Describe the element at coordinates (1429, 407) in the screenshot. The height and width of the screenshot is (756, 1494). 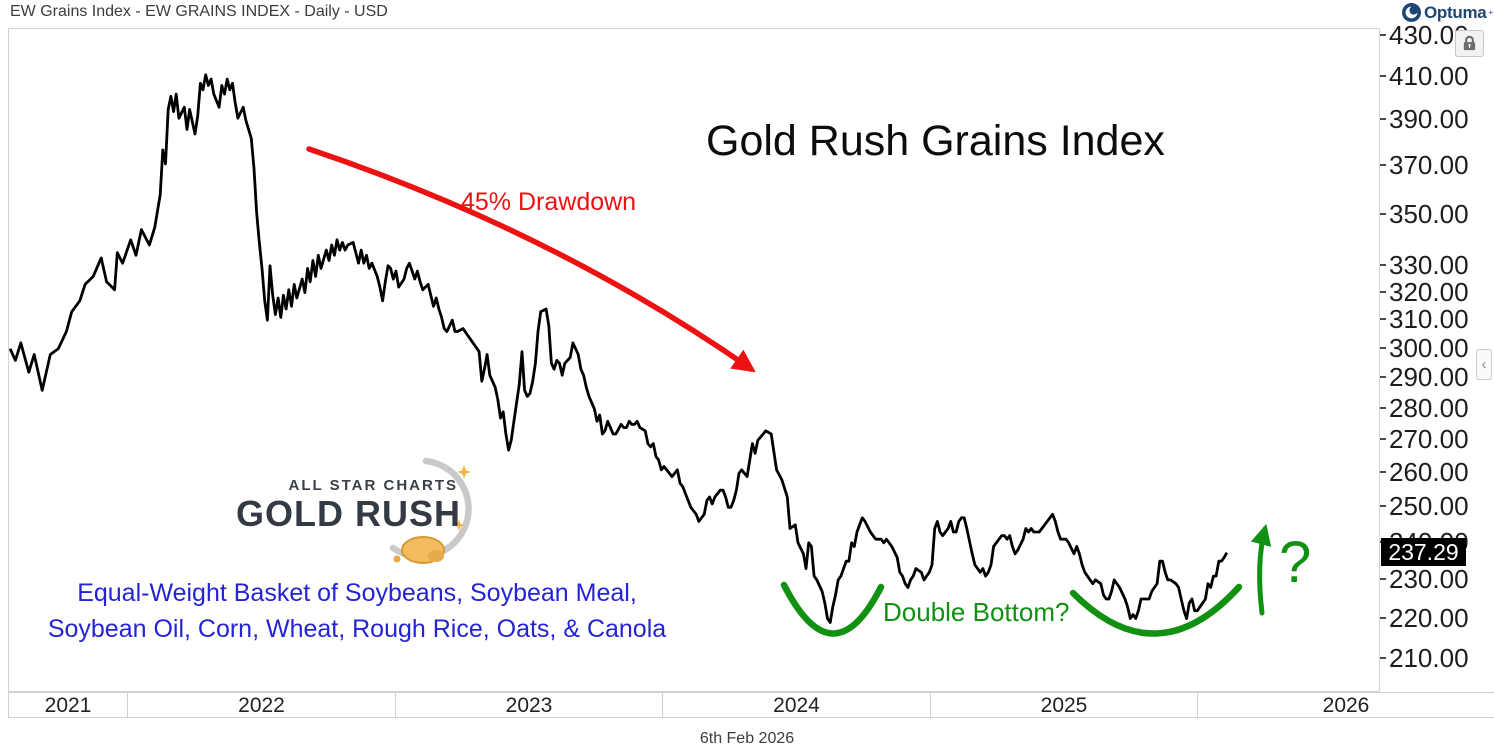
I see `y-tick-label: 280.00` at that location.